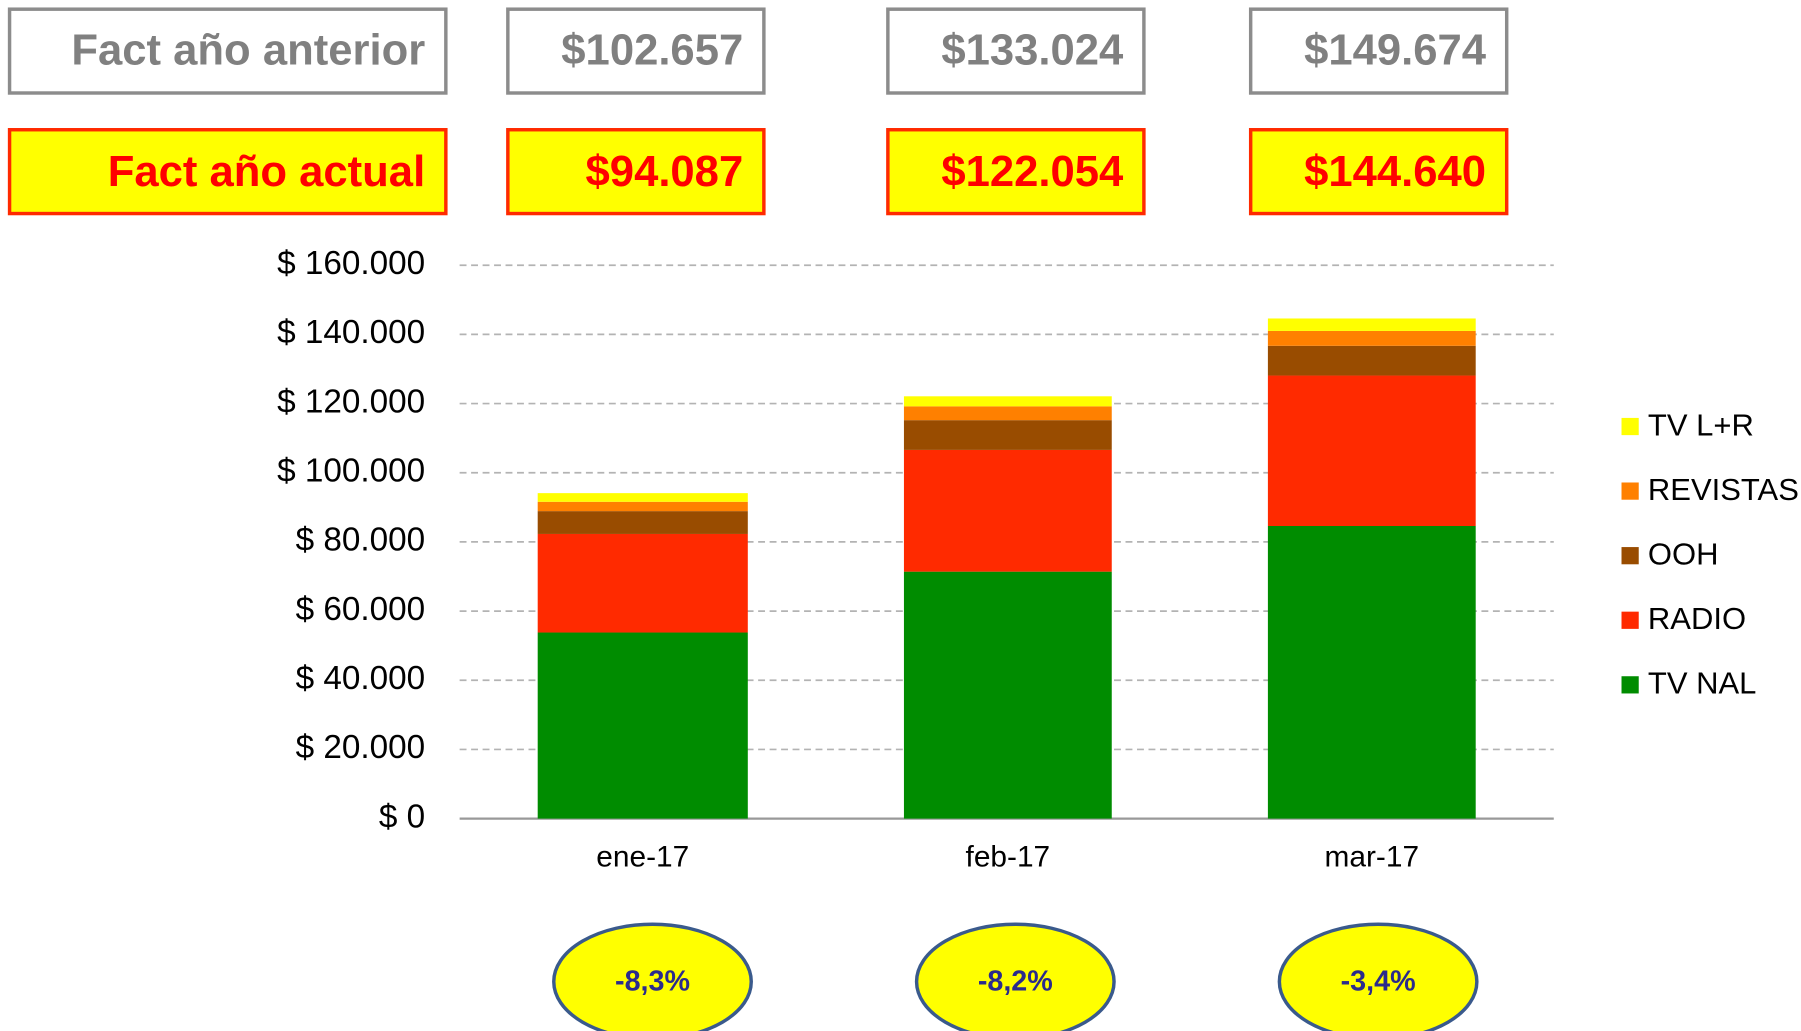  What do you see at coordinates (1395, 50) in the screenshot?
I see `previous-value: $149.674` at bounding box center [1395, 50].